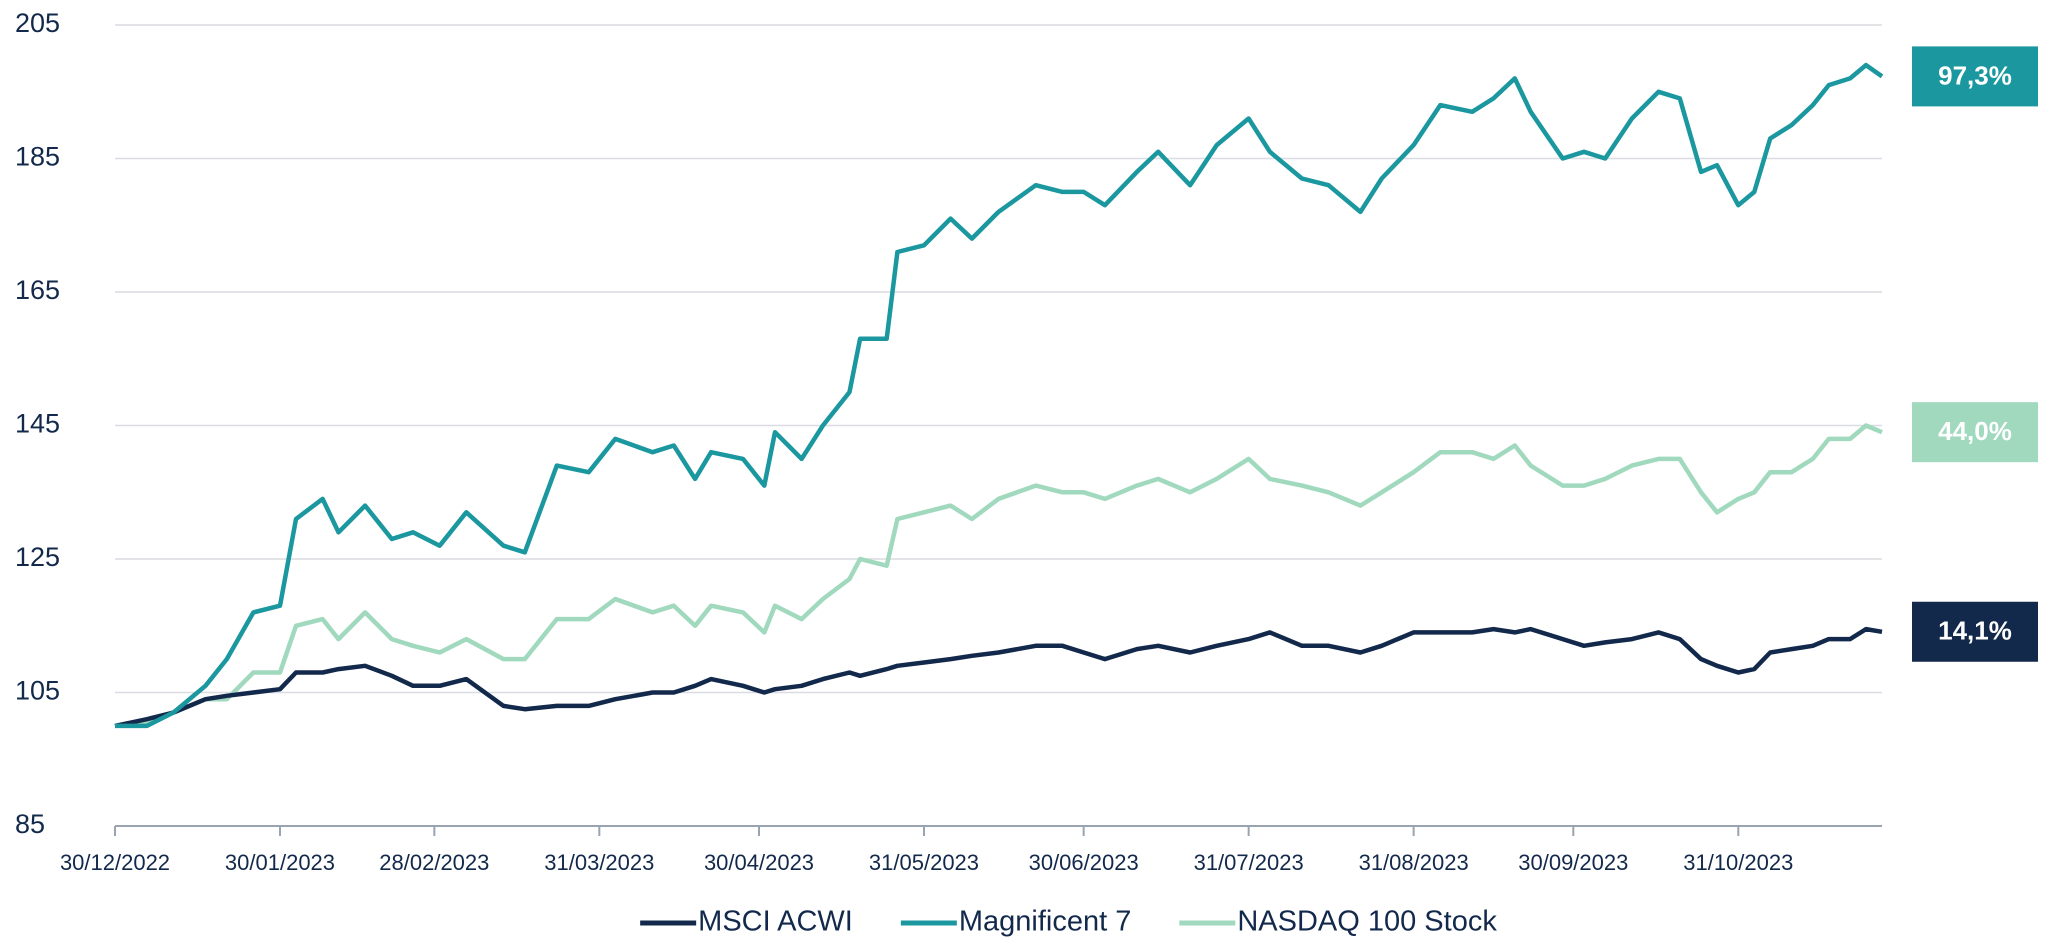 Image resolution: width=2050 pixels, height=940 pixels. I want to click on end-label: 97,3%, so click(1975, 75).